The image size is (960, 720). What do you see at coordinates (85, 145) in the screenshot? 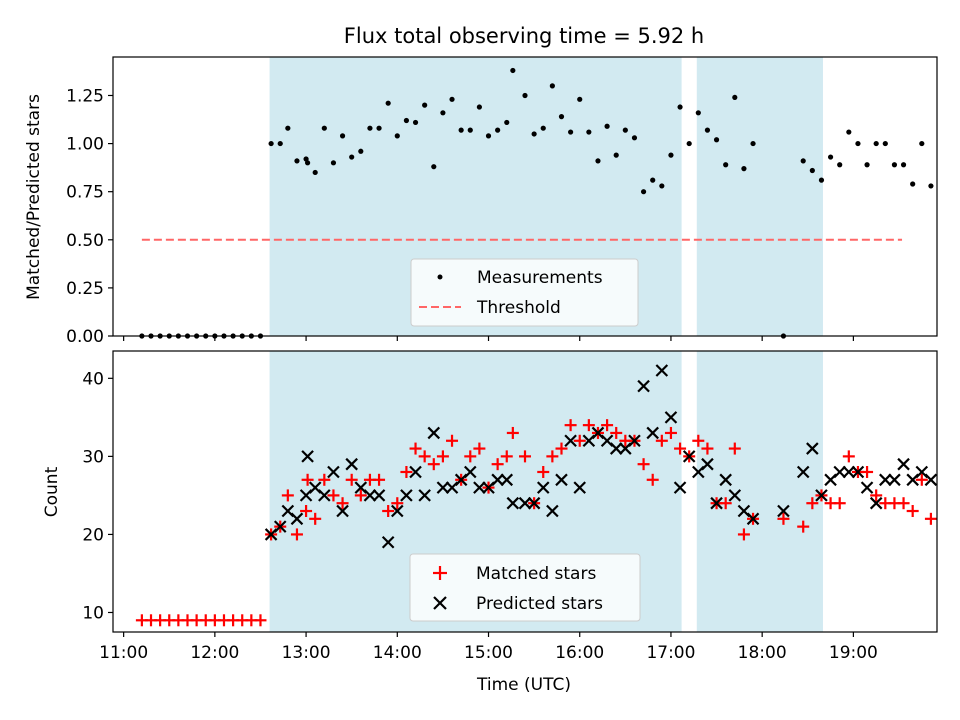
I see `y-tick-label: 1.00` at bounding box center [85, 145].